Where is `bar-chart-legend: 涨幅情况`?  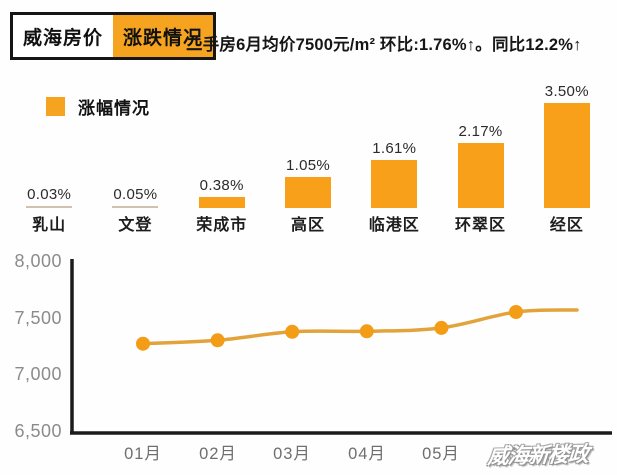
bar-chart-legend: 涨幅情况 is located at coordinates (98, 106).